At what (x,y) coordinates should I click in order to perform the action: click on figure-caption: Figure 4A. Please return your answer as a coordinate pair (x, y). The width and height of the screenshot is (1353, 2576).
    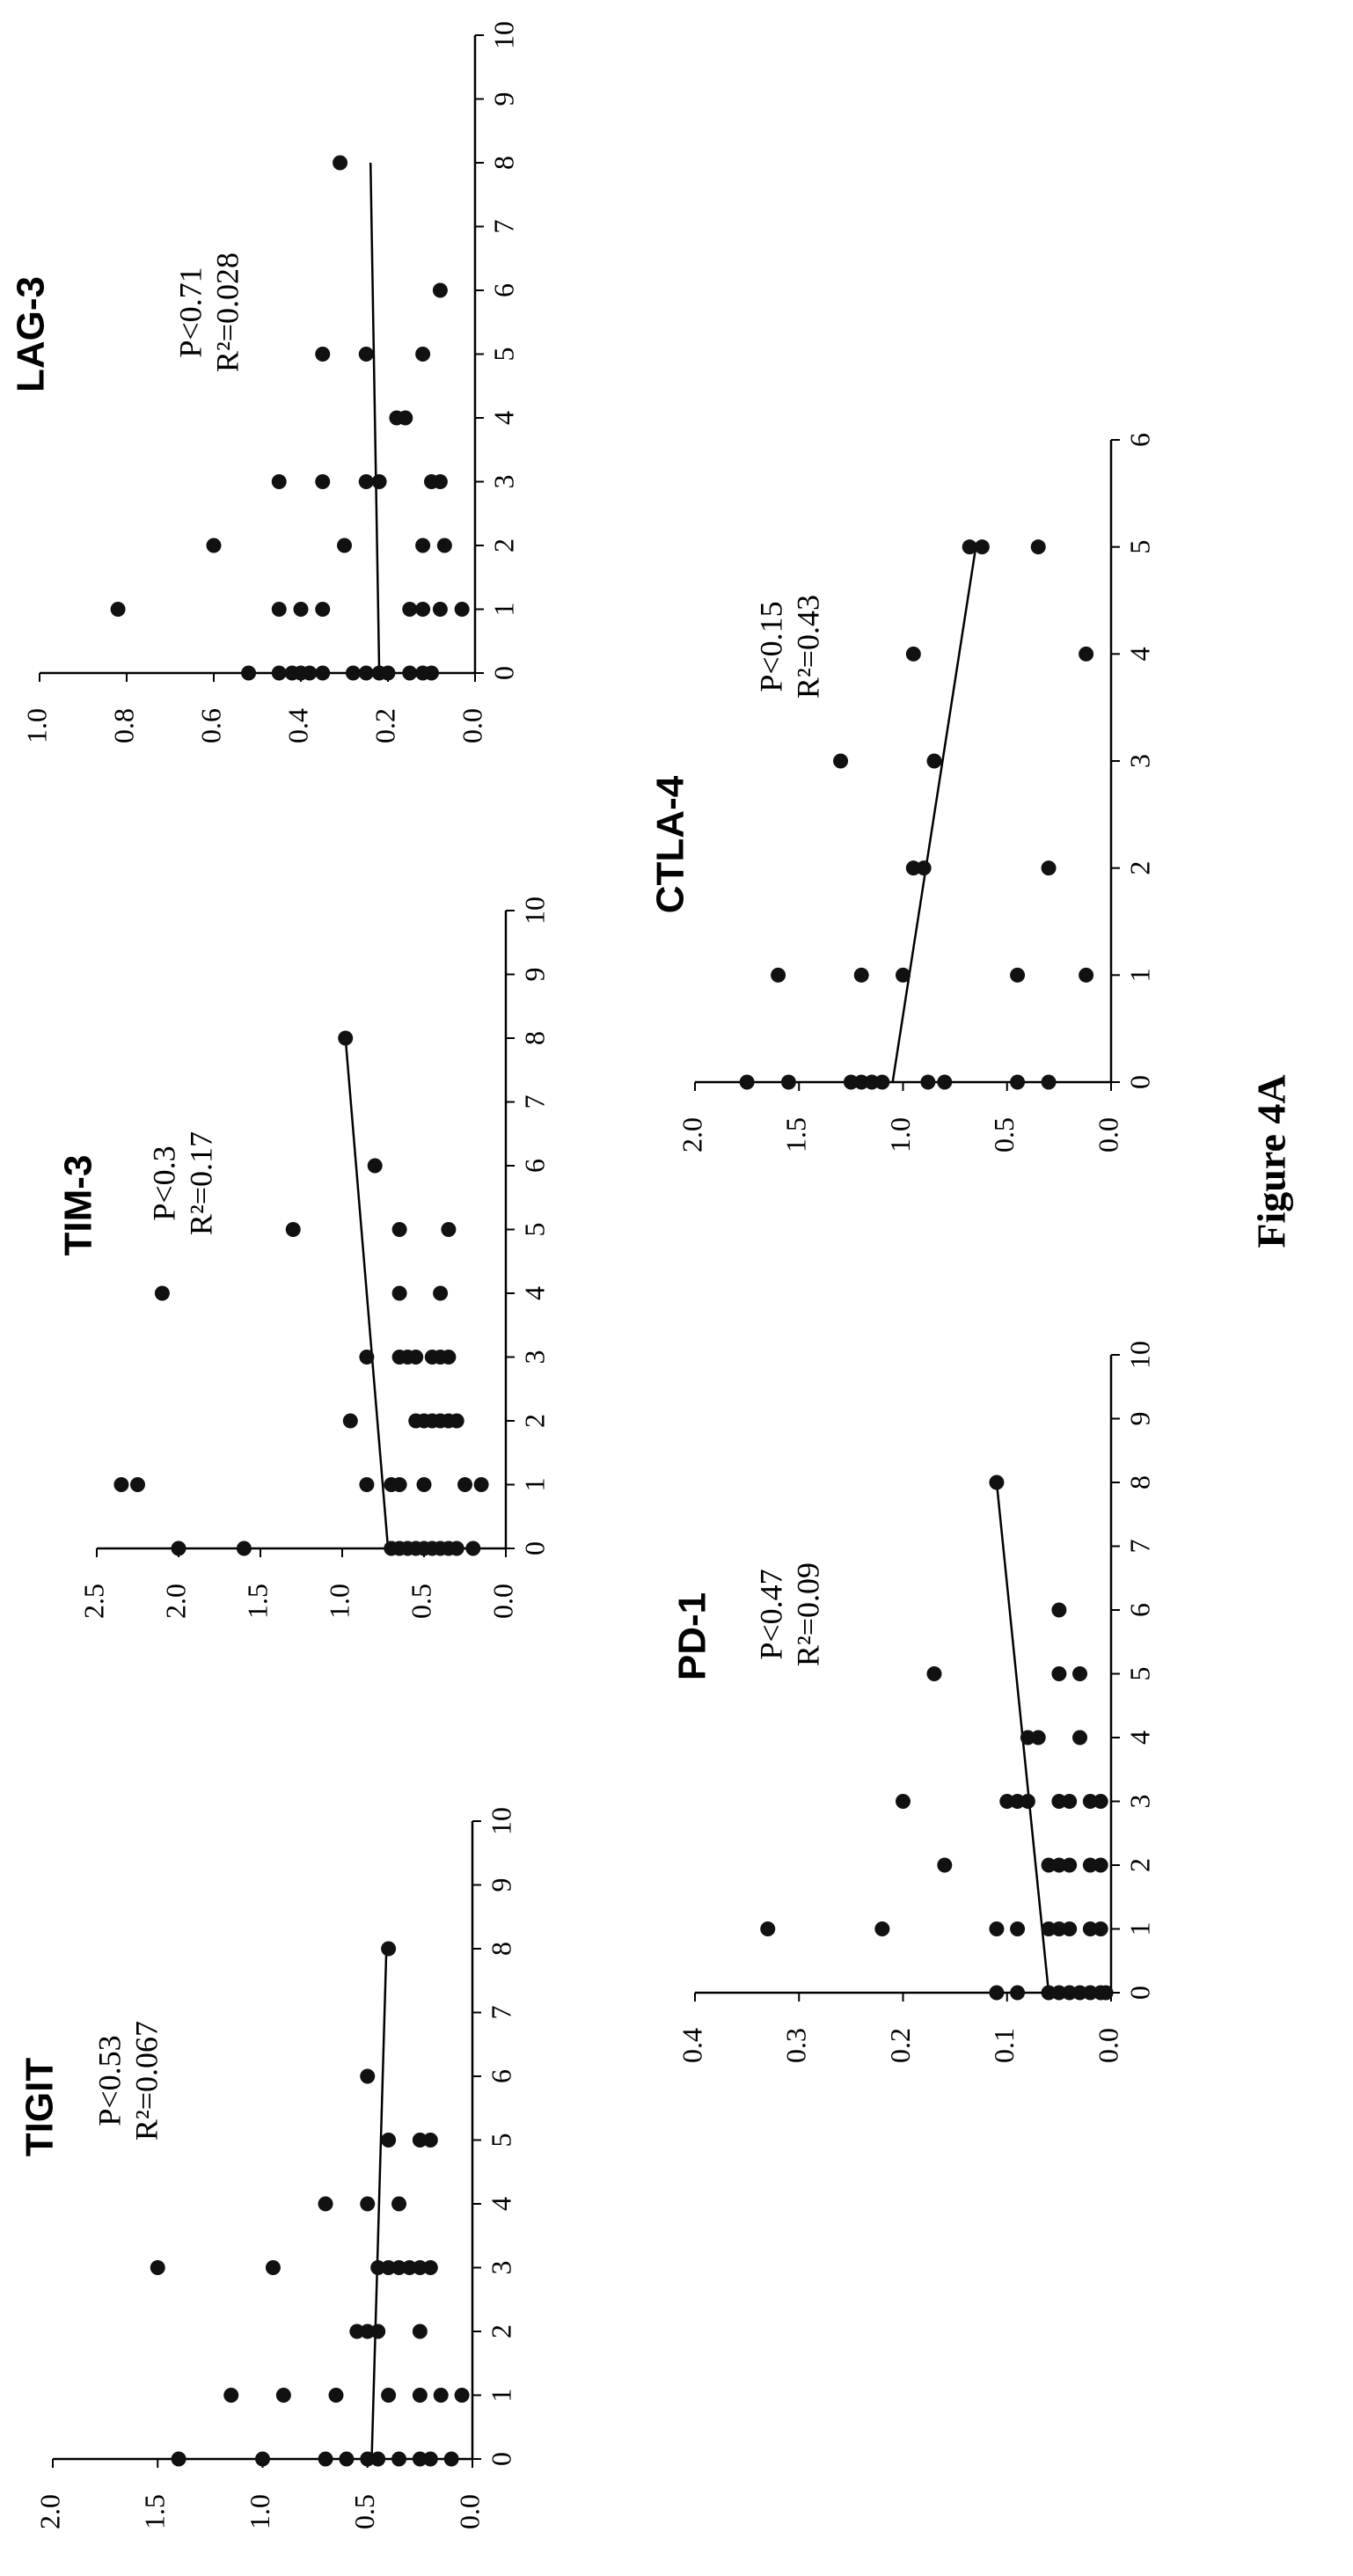
    Looking at the image, I should click on (1271, 1161).